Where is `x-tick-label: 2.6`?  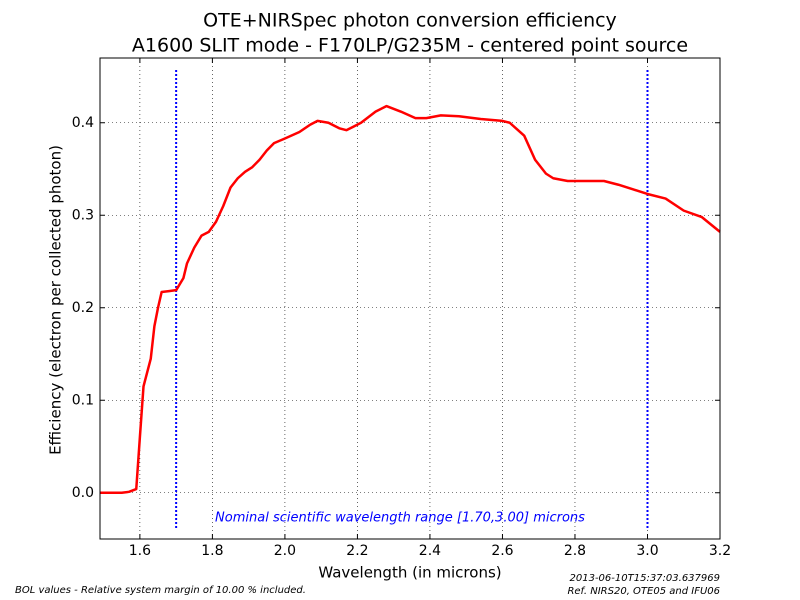
x-tick-label: 2.6 is located at coordinates (502, 551).